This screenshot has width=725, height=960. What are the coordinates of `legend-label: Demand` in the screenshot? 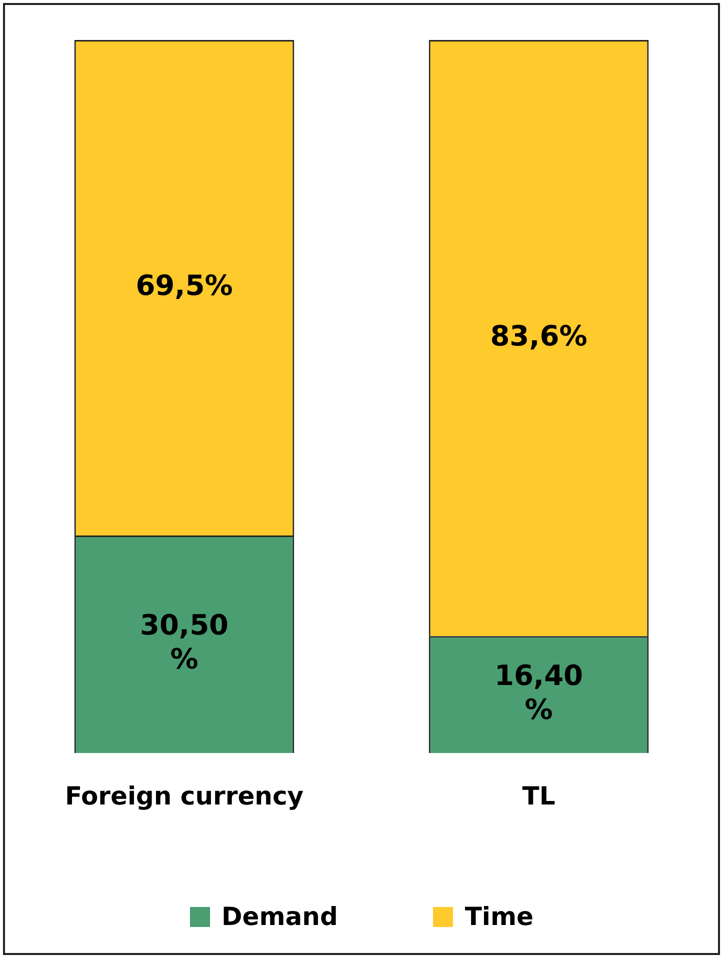 It's located at (280, 916).